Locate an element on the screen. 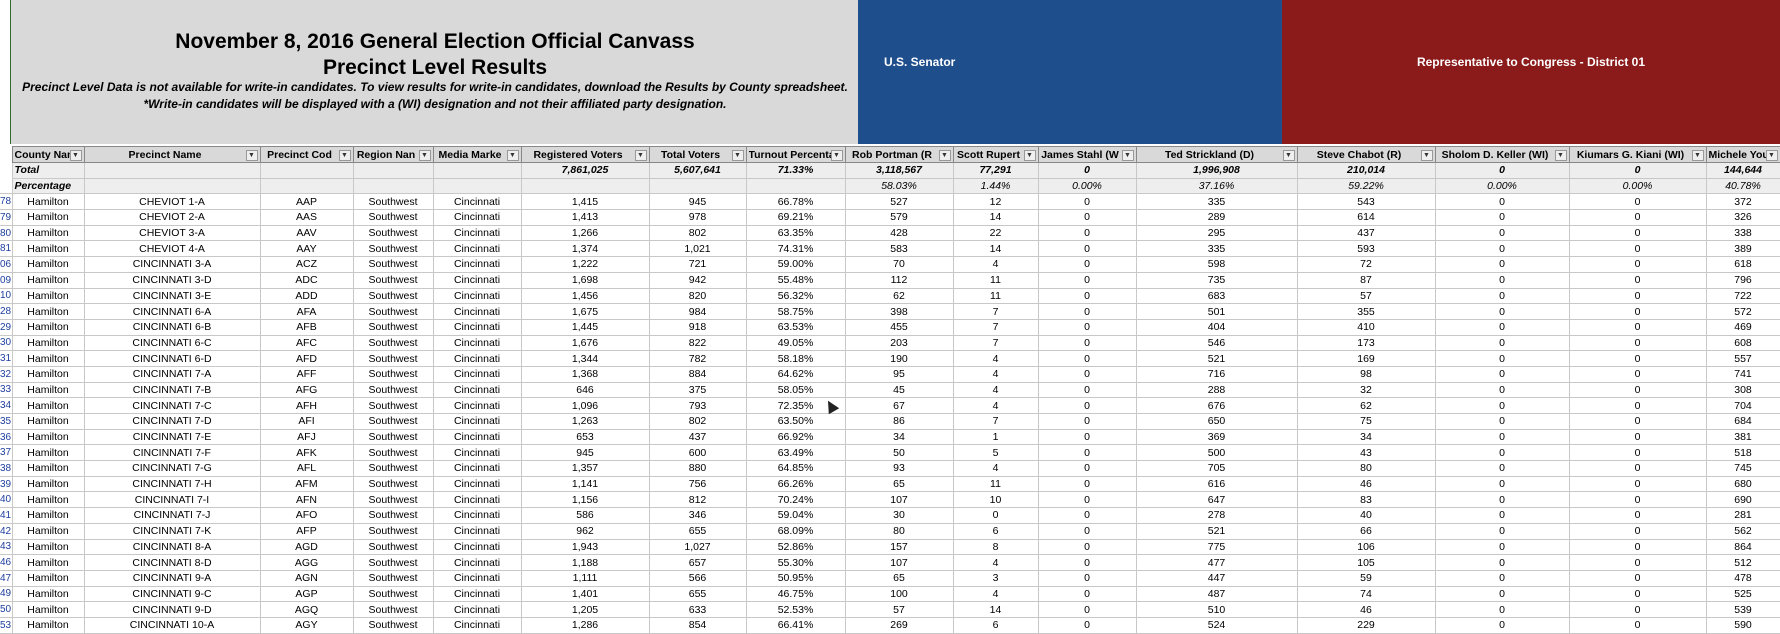 Image resolution: width=1780 pixels, height=634 pixels. column-header: Ted Strickland (D) ▼ is located at coordinates (1216, 154).